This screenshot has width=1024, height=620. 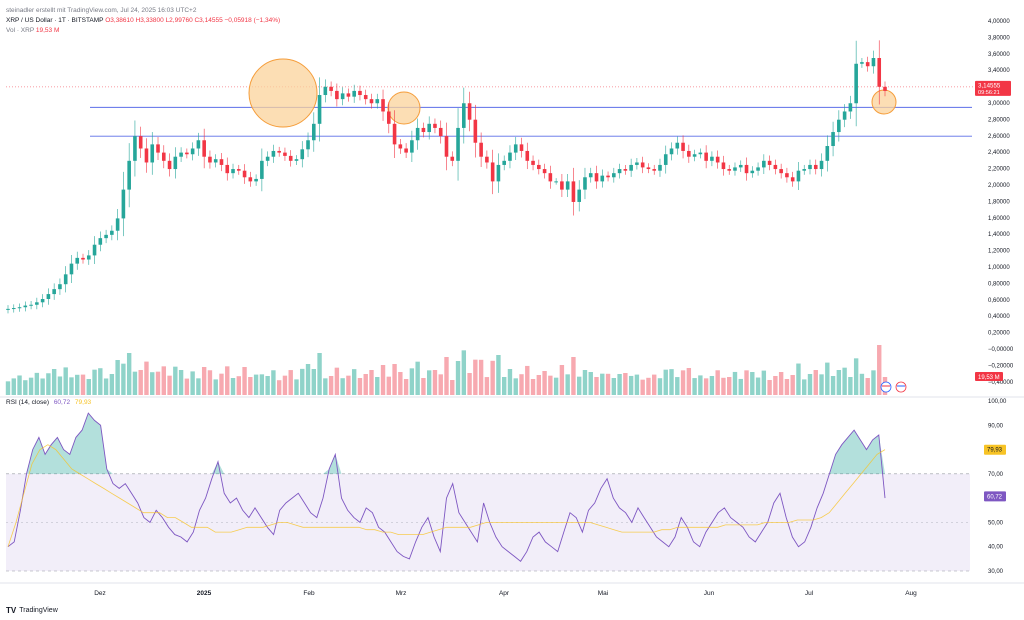 I want to click on price-axis-tick: −0,00000, so click(x=1001, y=350).